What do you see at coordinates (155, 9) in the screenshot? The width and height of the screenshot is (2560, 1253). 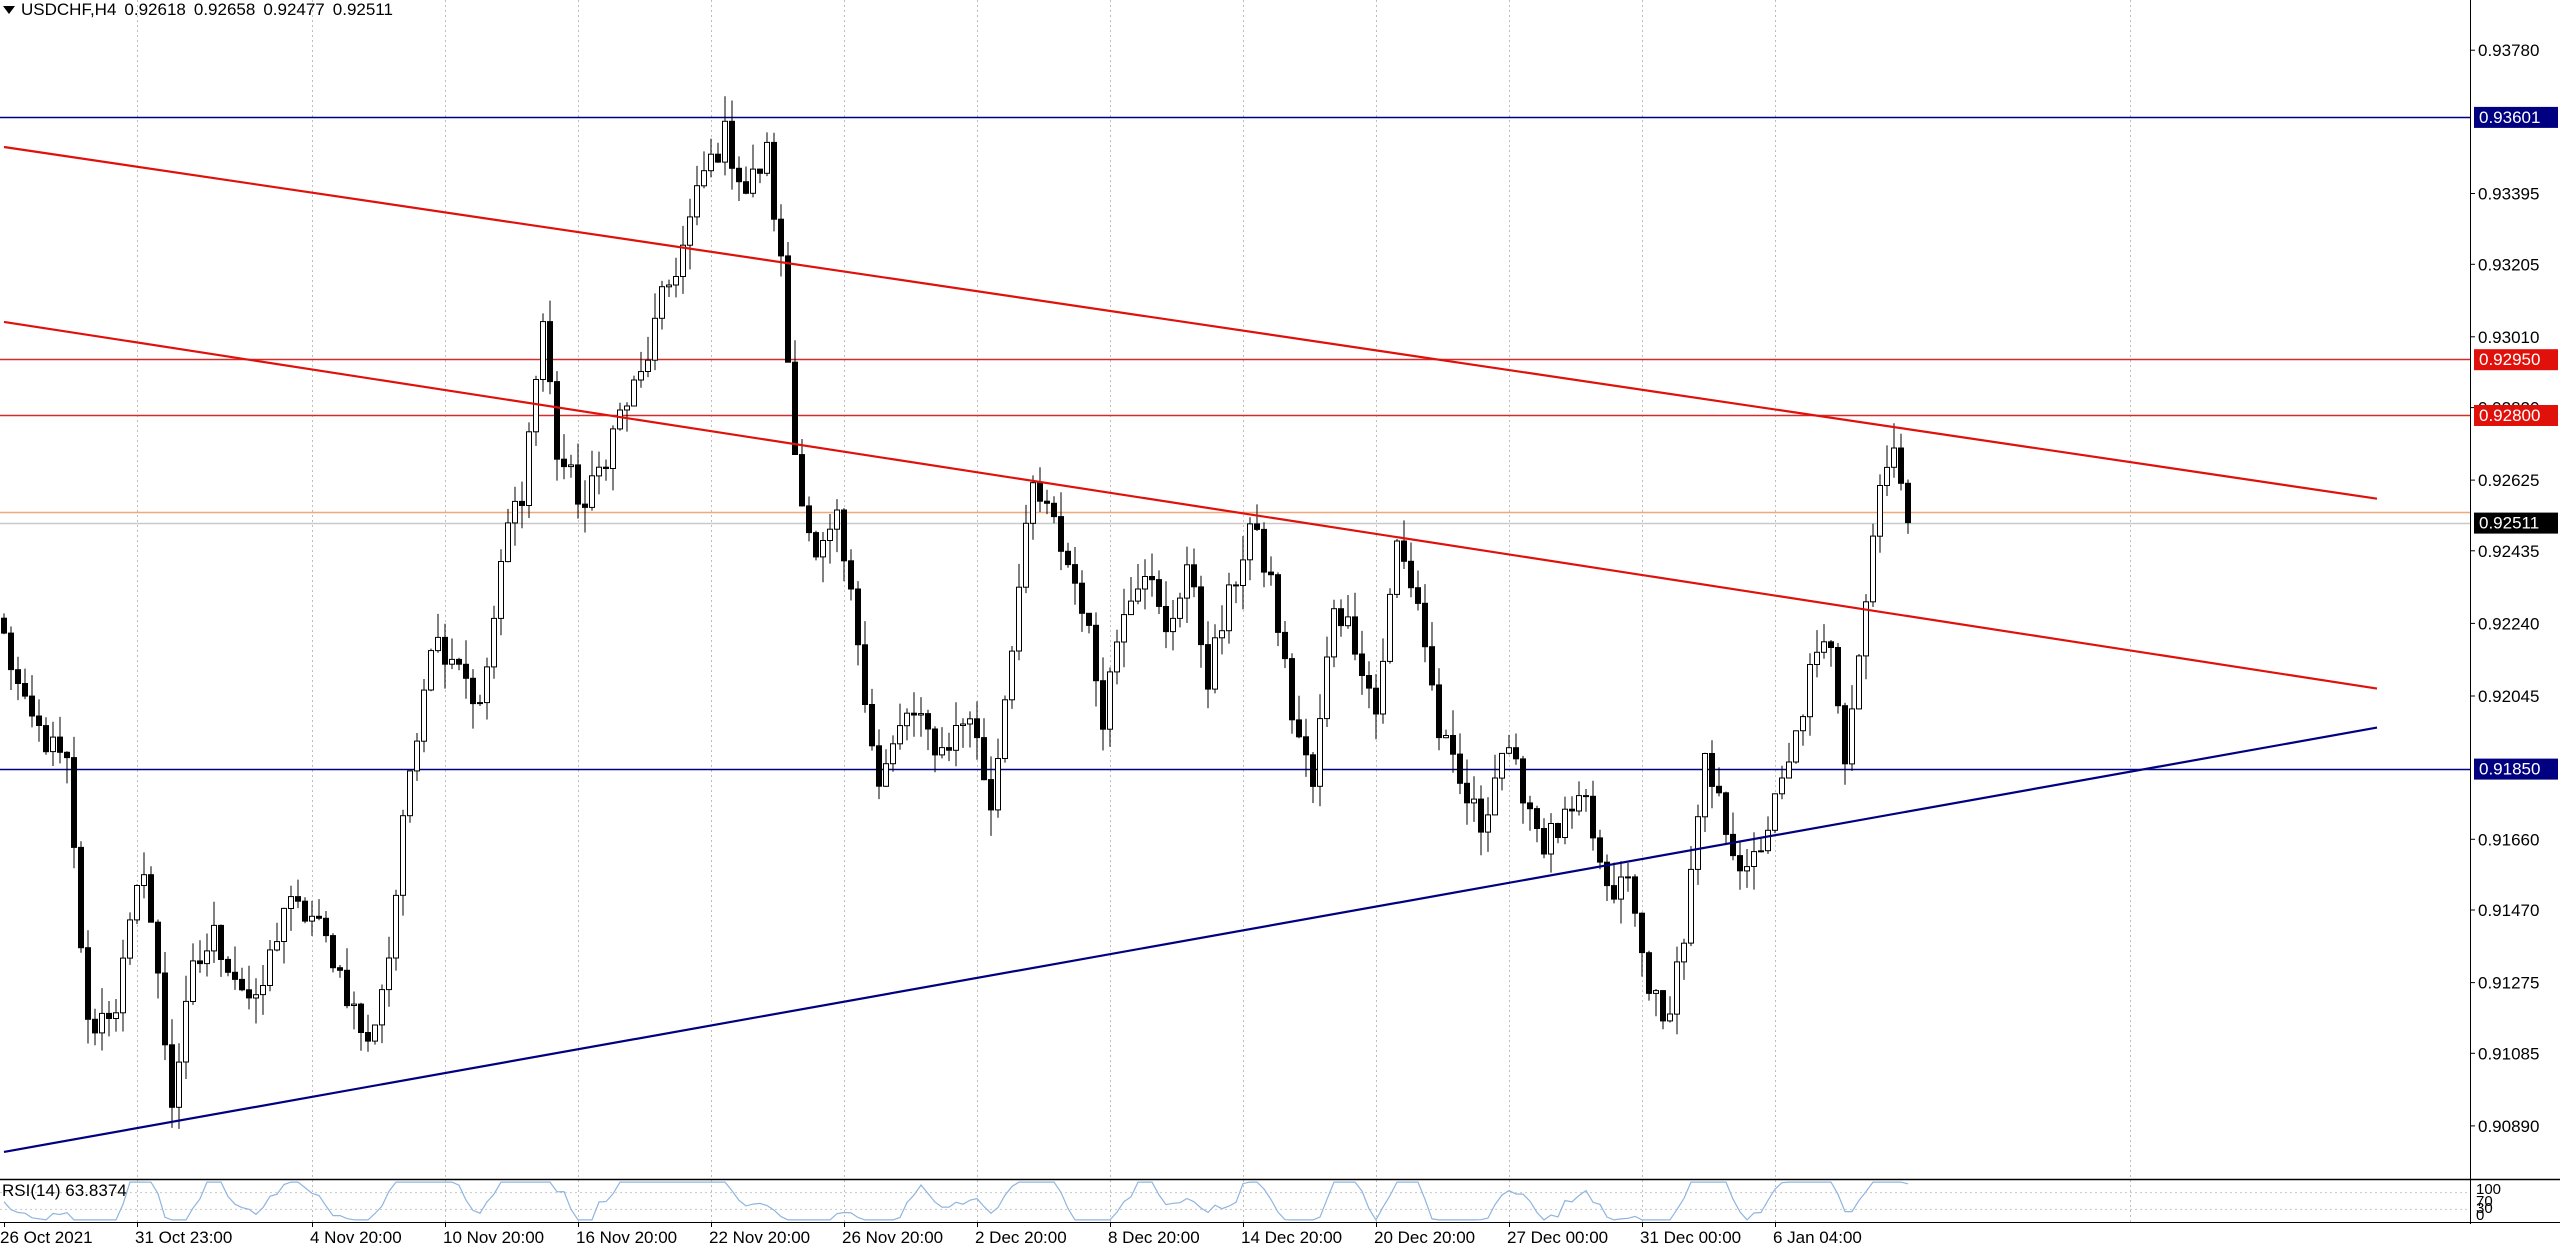 I see `ohlc-open: 0.92618` at bounding box center [155, 9].